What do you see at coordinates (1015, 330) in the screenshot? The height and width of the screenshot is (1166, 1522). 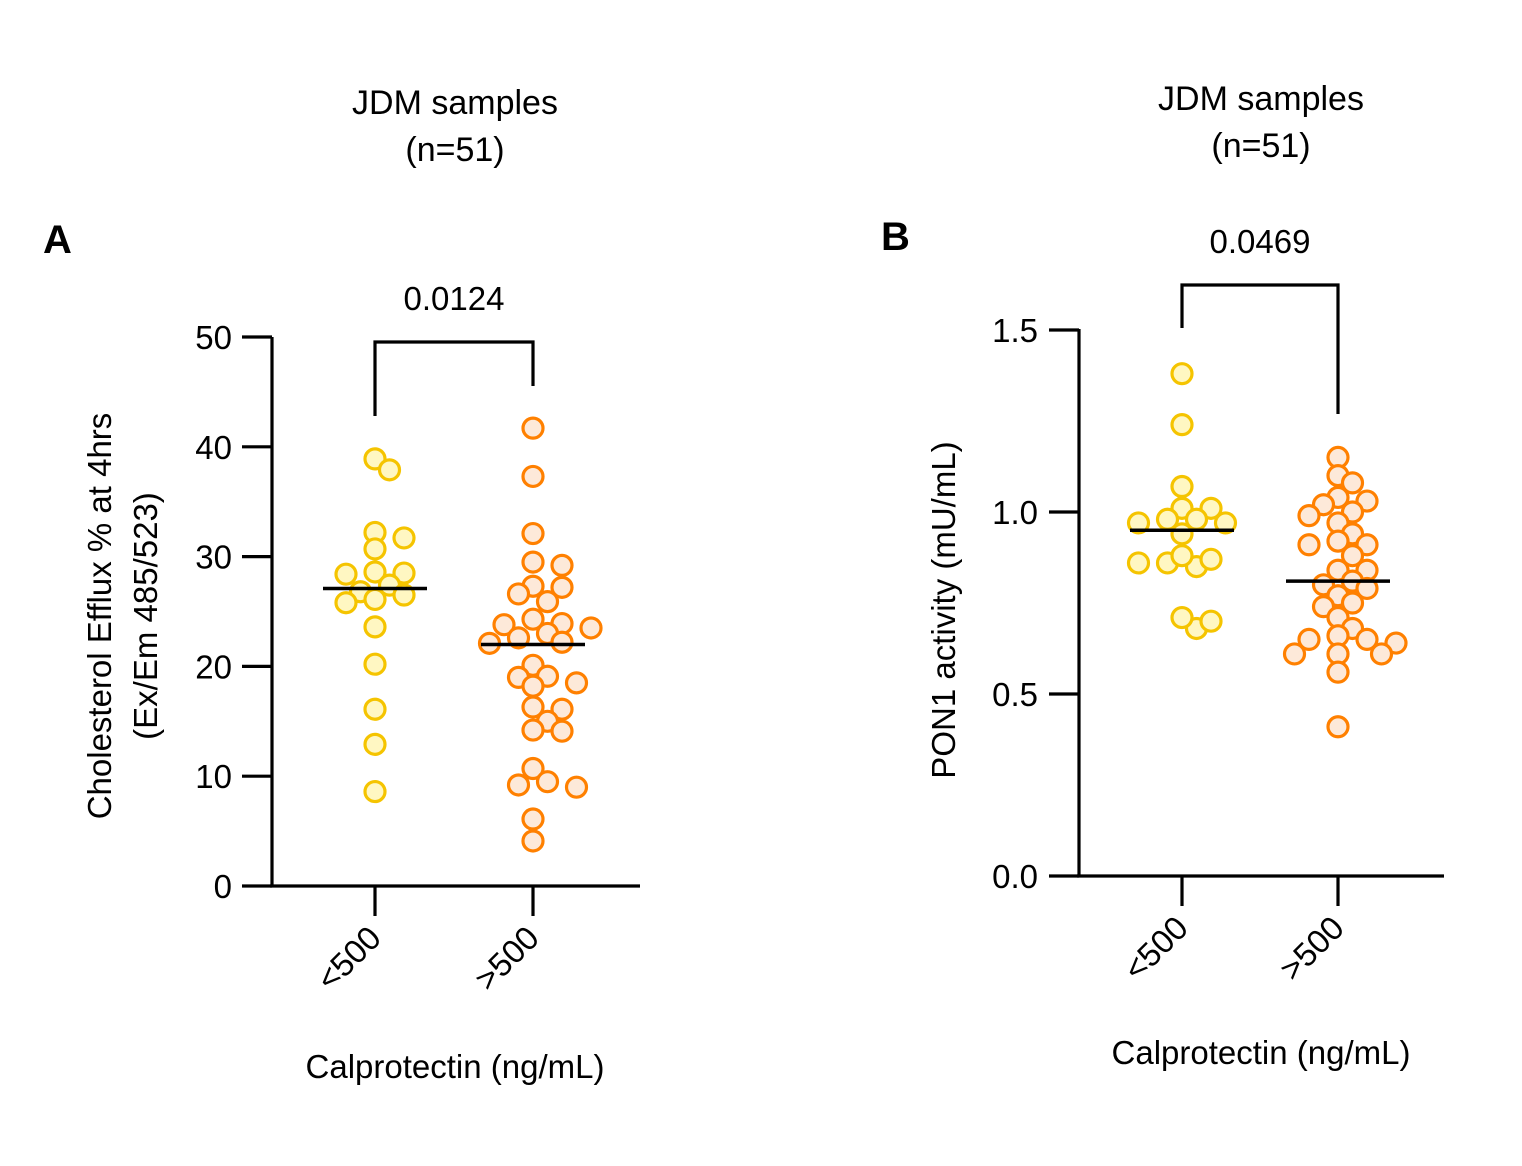 I see `panel-b-y-tick-label: 1.5` at bounding box center [1015, 330].